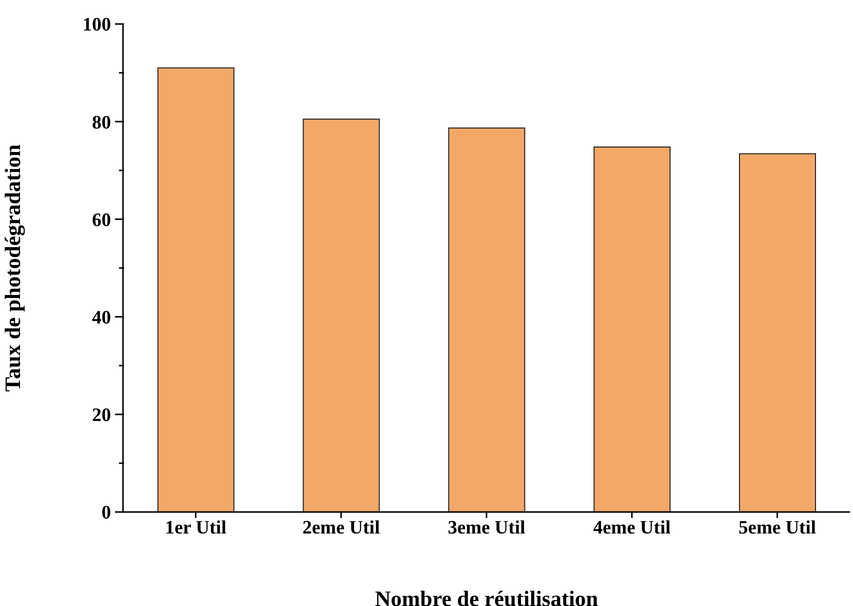 This screenshot has height=606, width=853. Describe the element at coordinates (106, 513) in the screenshot. I see `y-tick-label: 0` at that location.